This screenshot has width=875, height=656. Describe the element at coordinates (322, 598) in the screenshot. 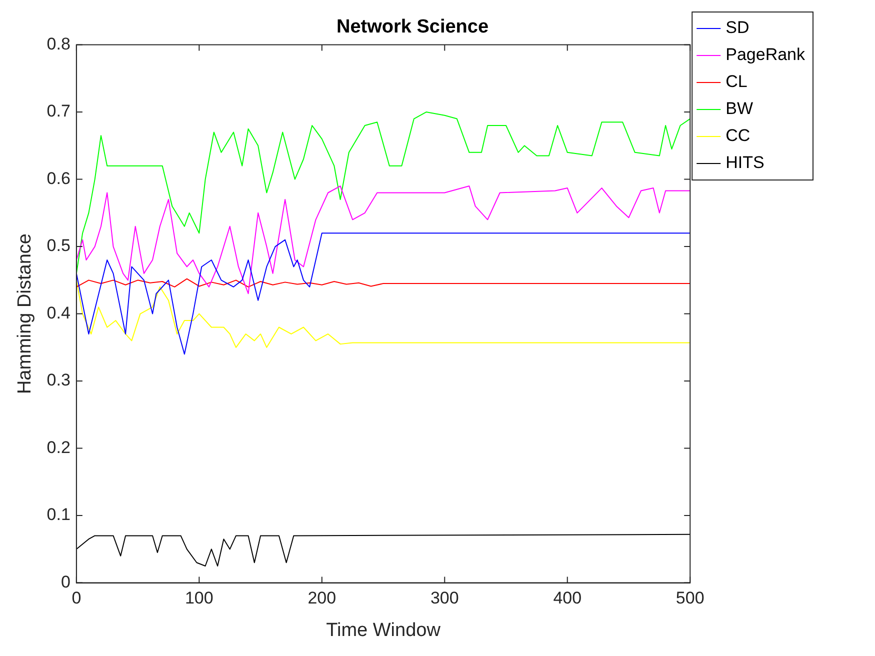

I see `x-tick-label: 200` at that location.